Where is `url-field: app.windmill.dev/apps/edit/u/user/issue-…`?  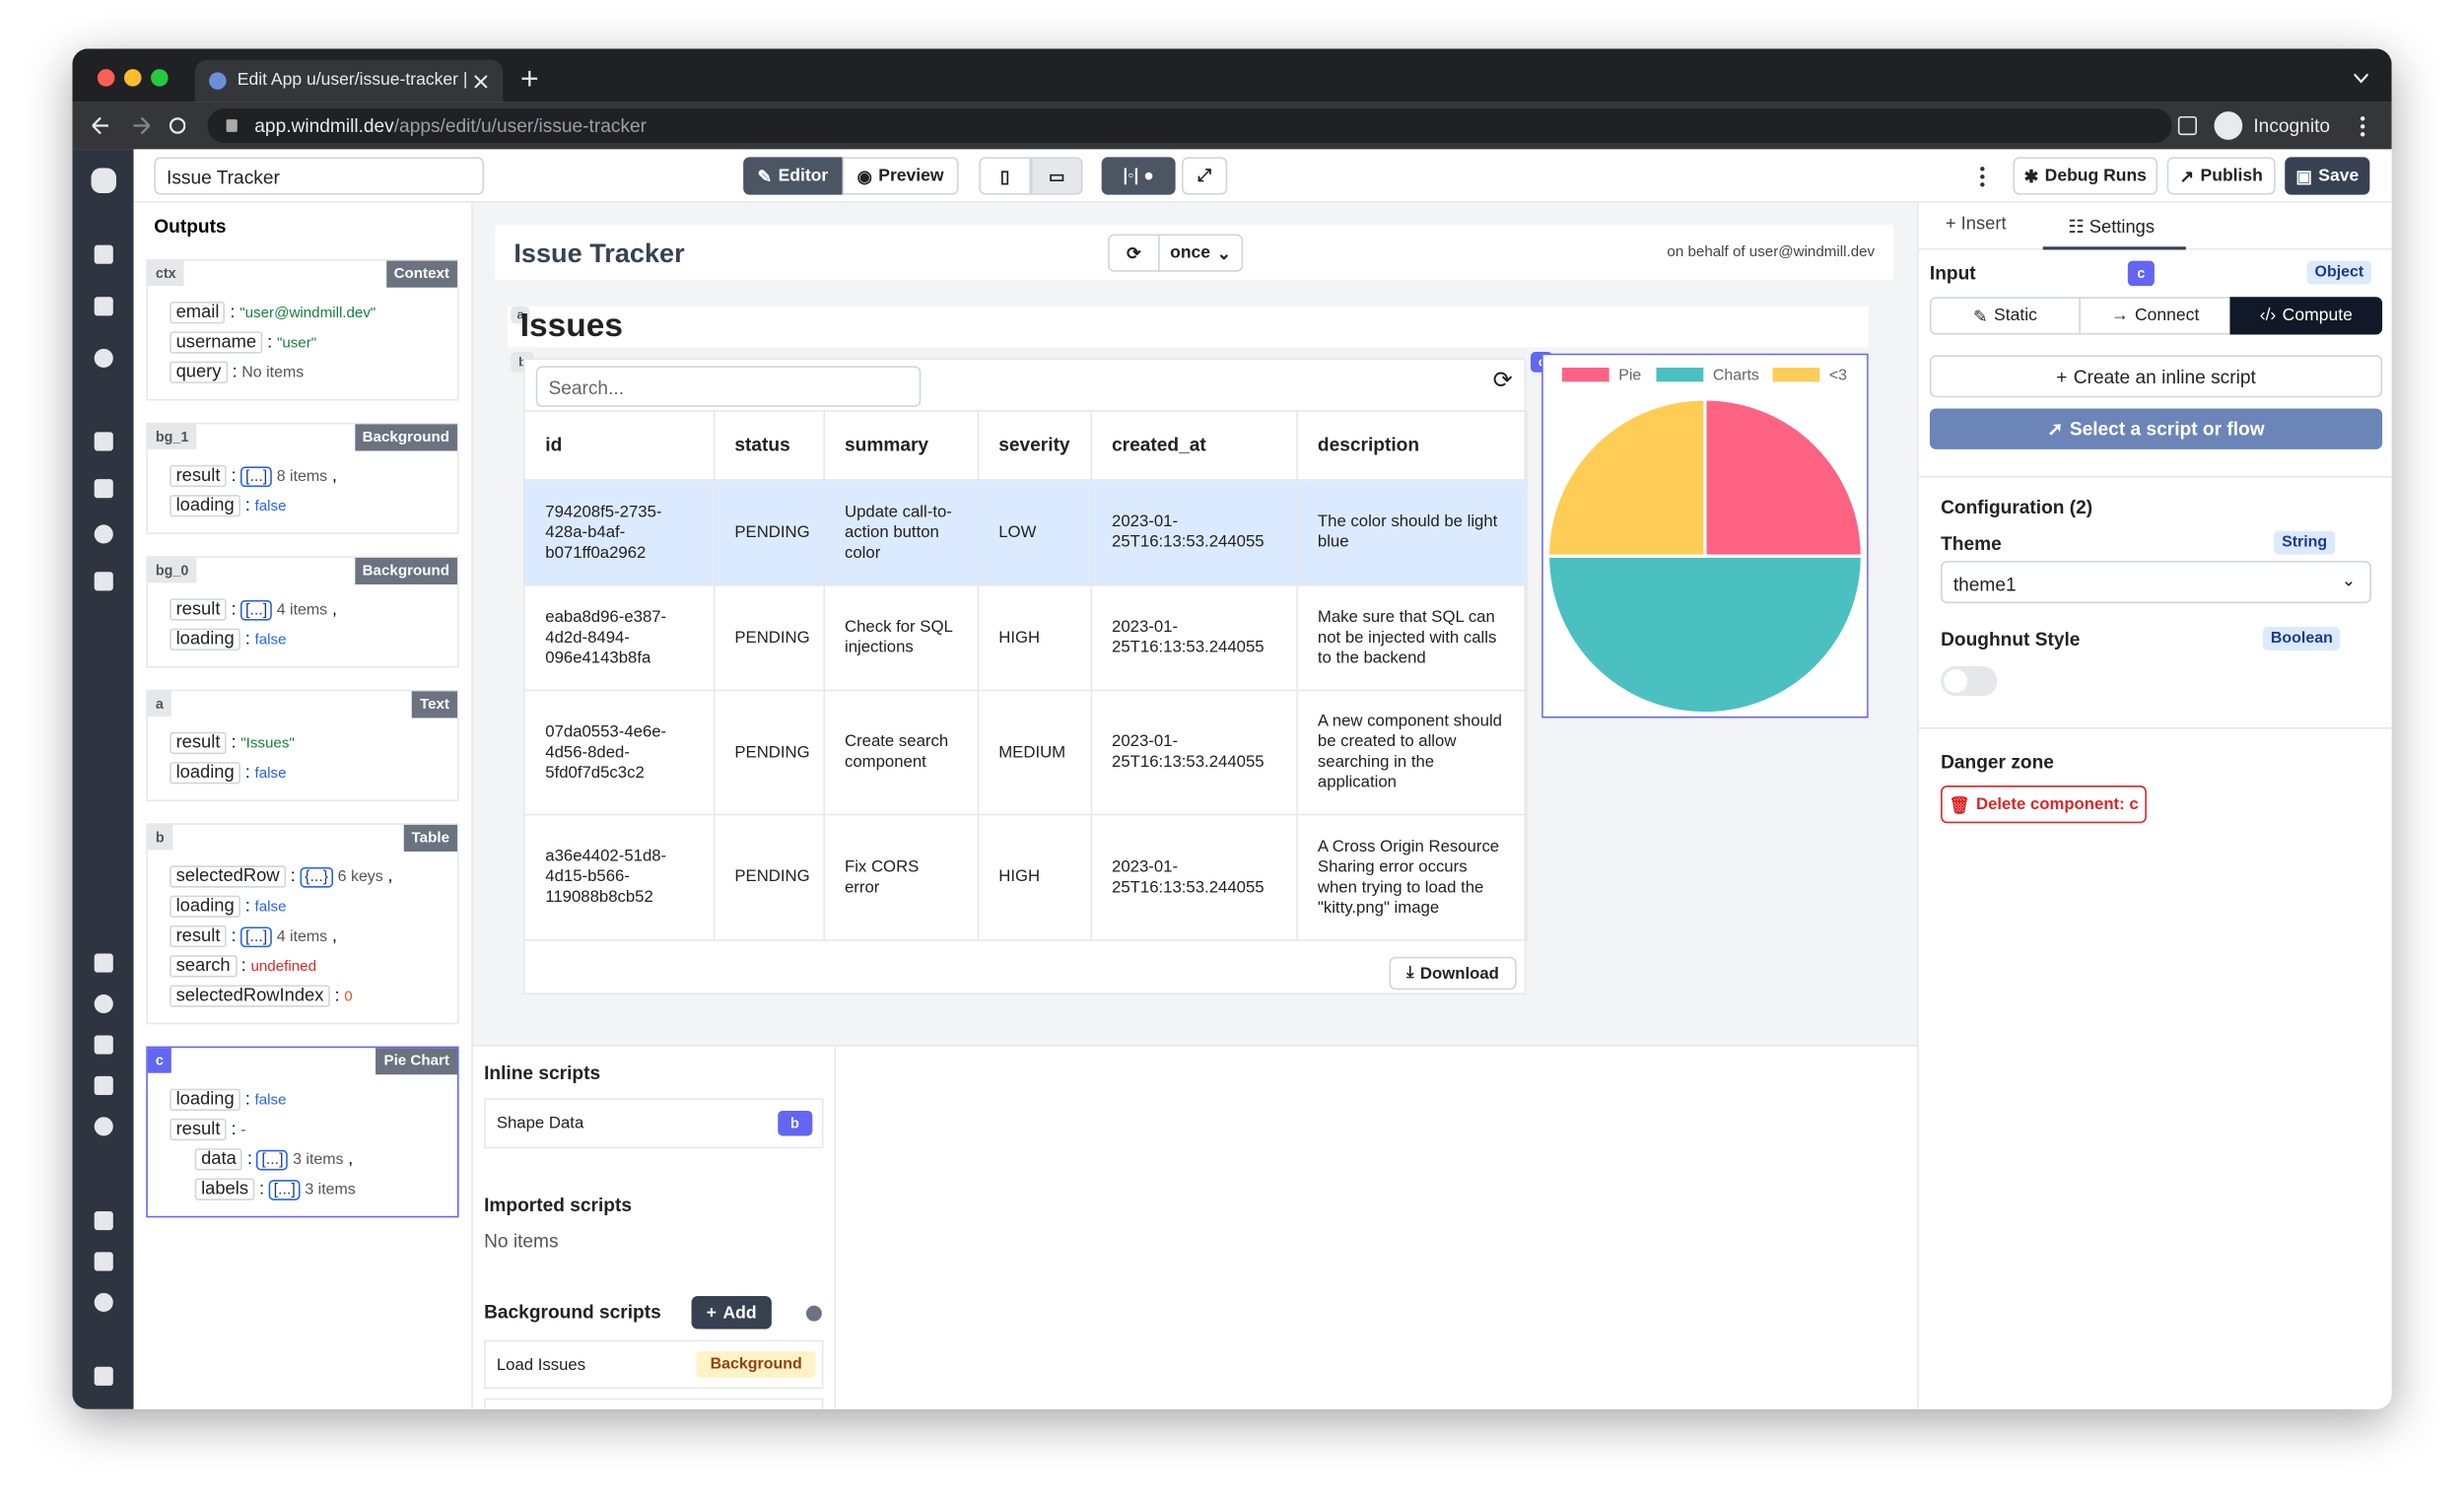 url-field: app.windmill.dev/apps/edit/u/user/issue-… is located at coordinates (1189, 125).